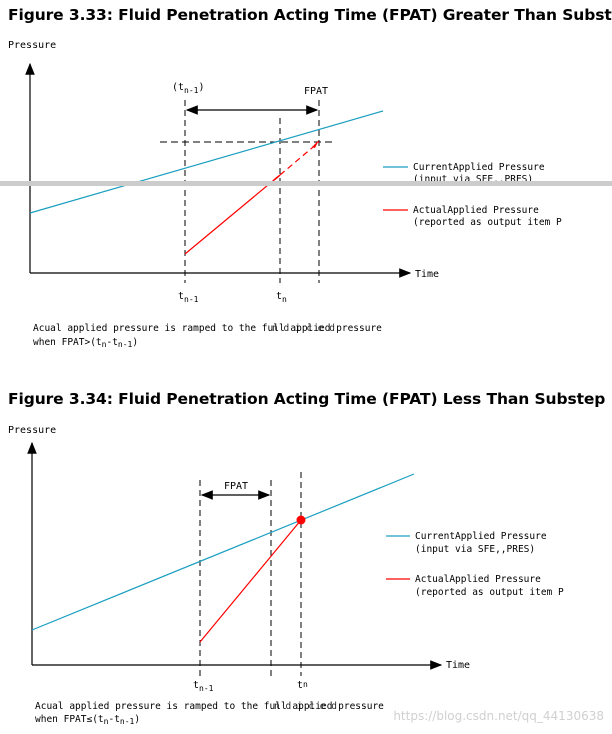 The height and width of the screenshot is (734, 612). What do you see at coordinates (475, 549) in the screenshot?
I see `fig2-legend-current-line2: (input via SFE,,PRES)` at bounding box center [475, 549].